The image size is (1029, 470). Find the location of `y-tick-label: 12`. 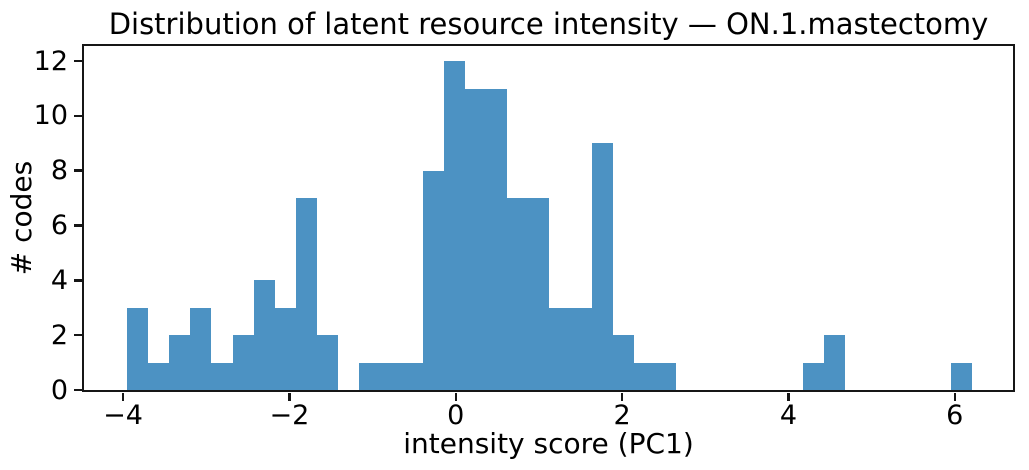

y-tick-label: 12 is located at coordinates (50, 61).